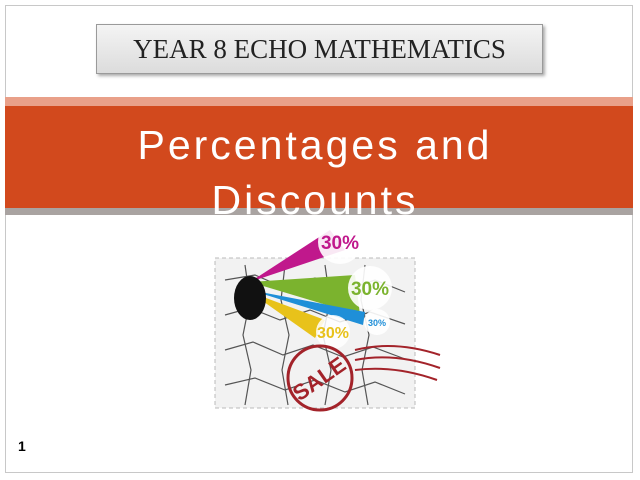 The width and height of the screenshot is (640, 480). Describe the element at coordinates (287, 315) in the screenshot. I see `yellow-ray` at that location.